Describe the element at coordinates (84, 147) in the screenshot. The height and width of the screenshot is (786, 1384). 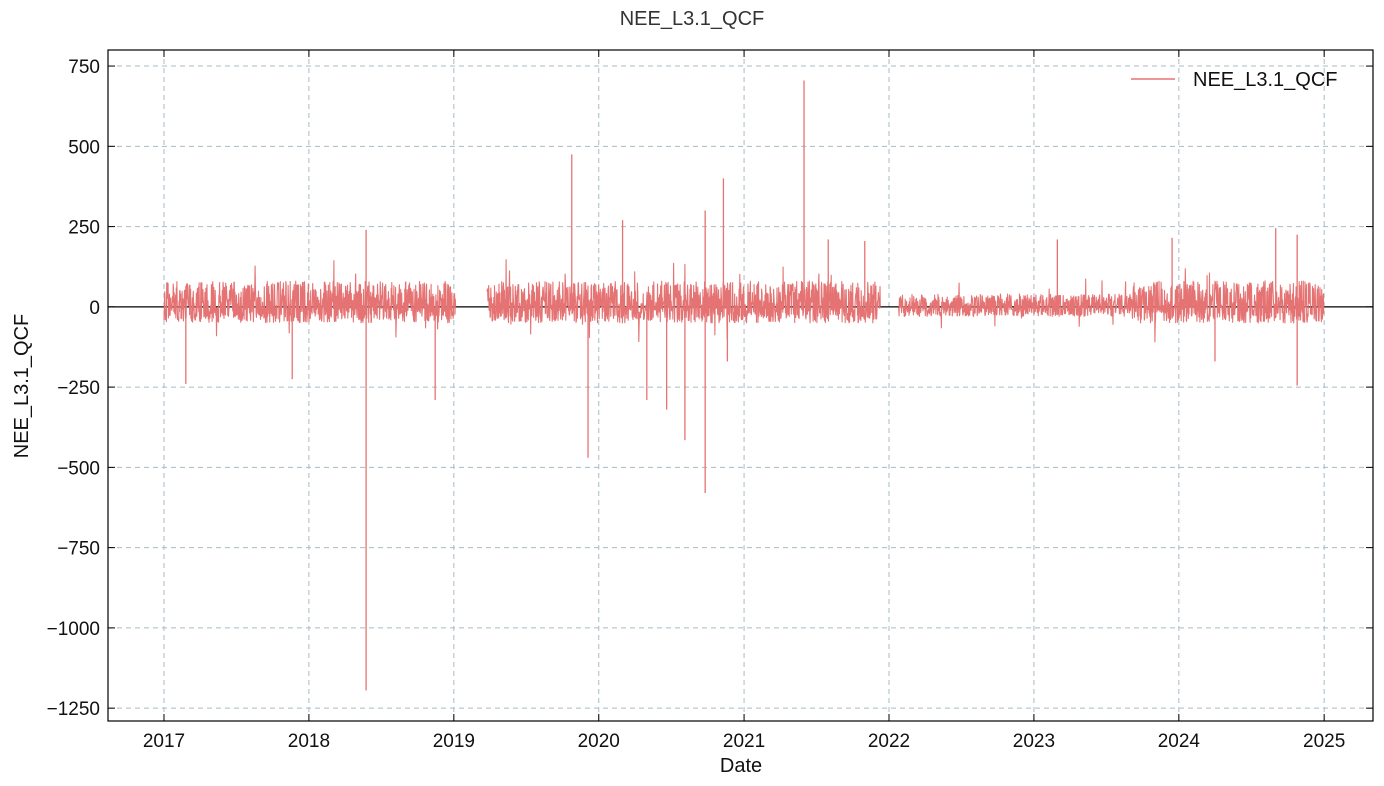
I see `y-tick-label: 500` at that location.